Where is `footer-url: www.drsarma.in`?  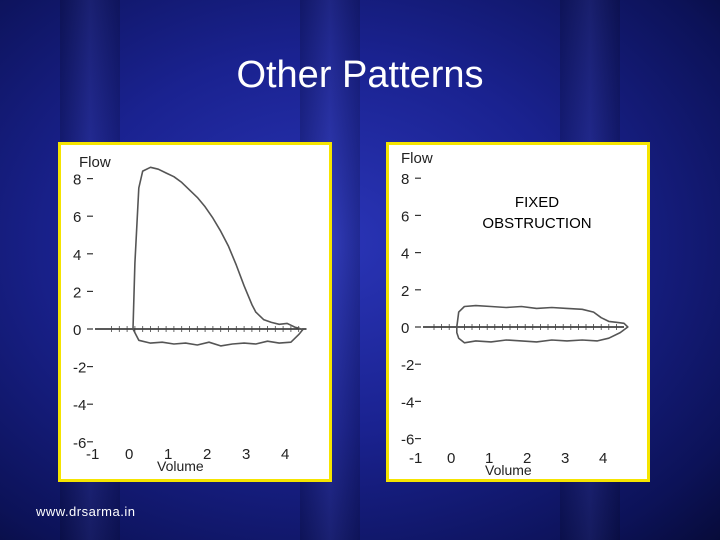
footer-url: www.drsarma.in is located at coordinates (86, 511).